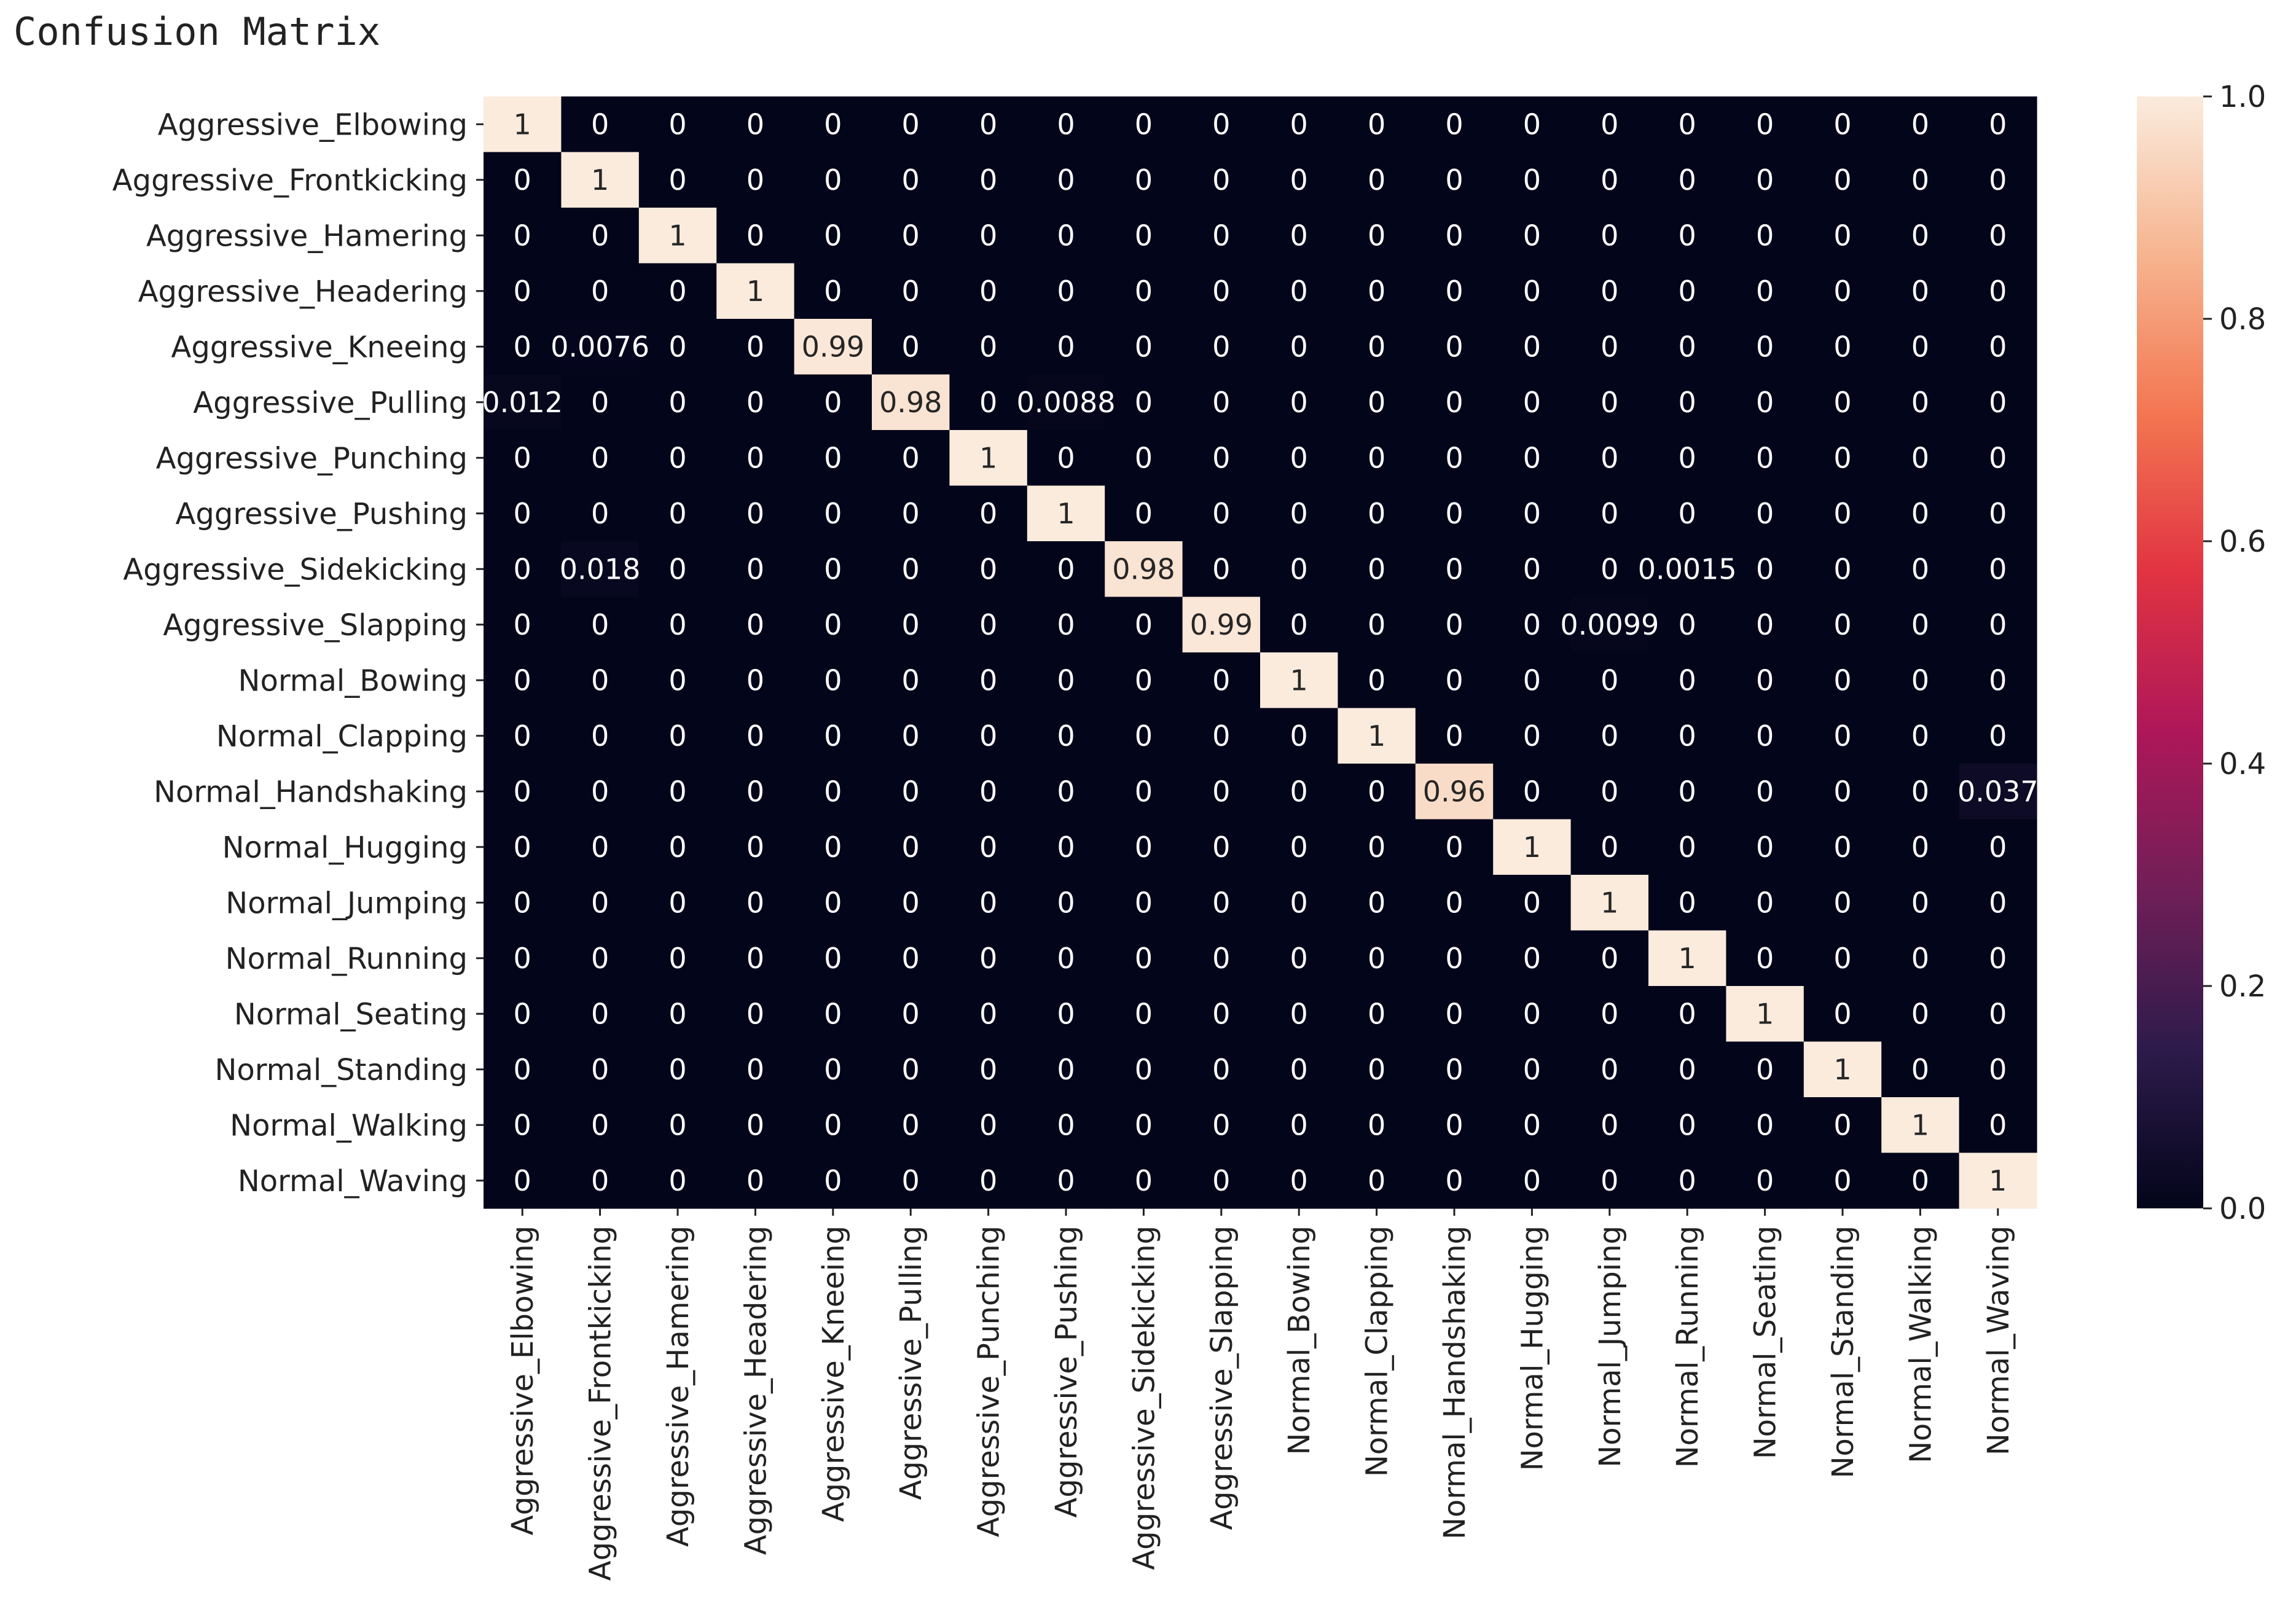 The height and width of the screenshot is (1604, 2296). What do you see at coordinates (296, 569) in the screenshot?
I see `y-tick-label: Aggressive_Sidekicking` at bounding box center [296, 569].